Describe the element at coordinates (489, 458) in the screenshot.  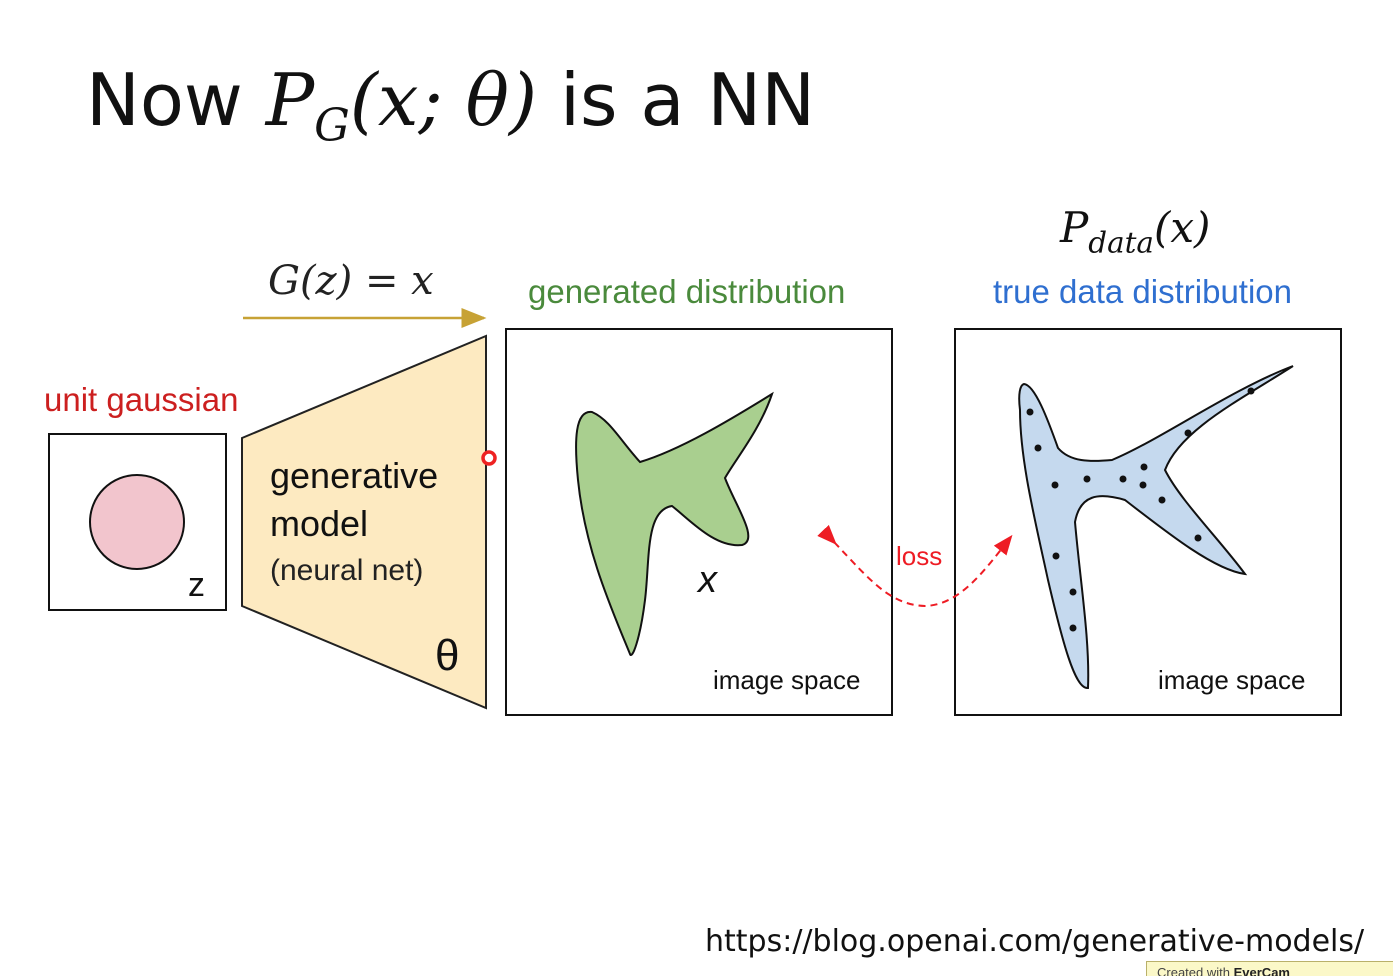
I see `pointer-dot` at that location.